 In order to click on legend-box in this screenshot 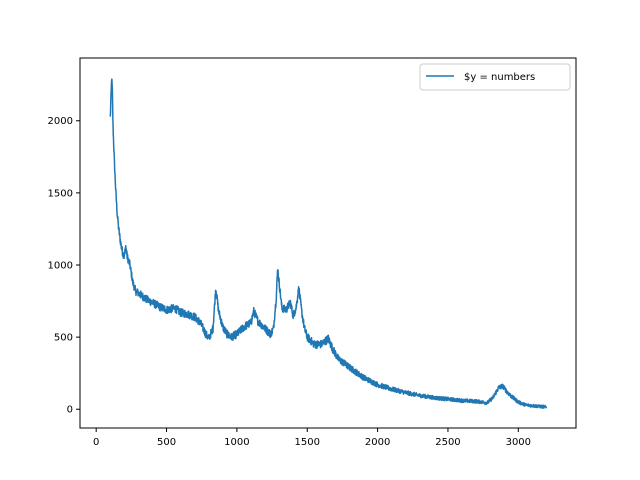, I will do `click(495, 77)`.